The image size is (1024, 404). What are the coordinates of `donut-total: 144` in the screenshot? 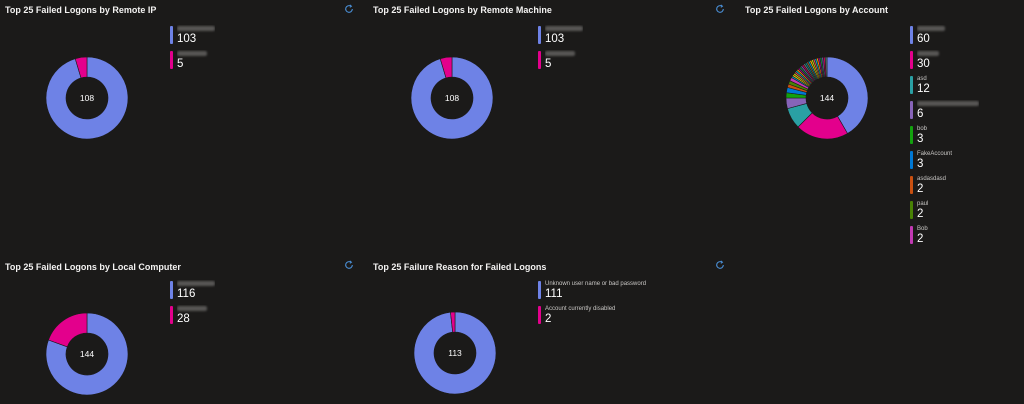 It's located at (87, 354).